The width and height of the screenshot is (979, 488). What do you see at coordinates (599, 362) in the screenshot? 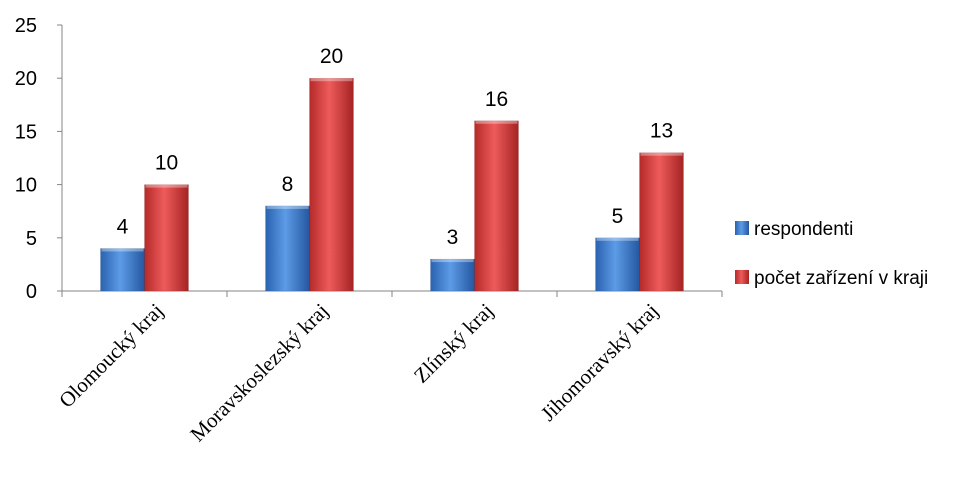
I see `x-category-label: Jihomoravský kraj` at bounding box center [599, 362].